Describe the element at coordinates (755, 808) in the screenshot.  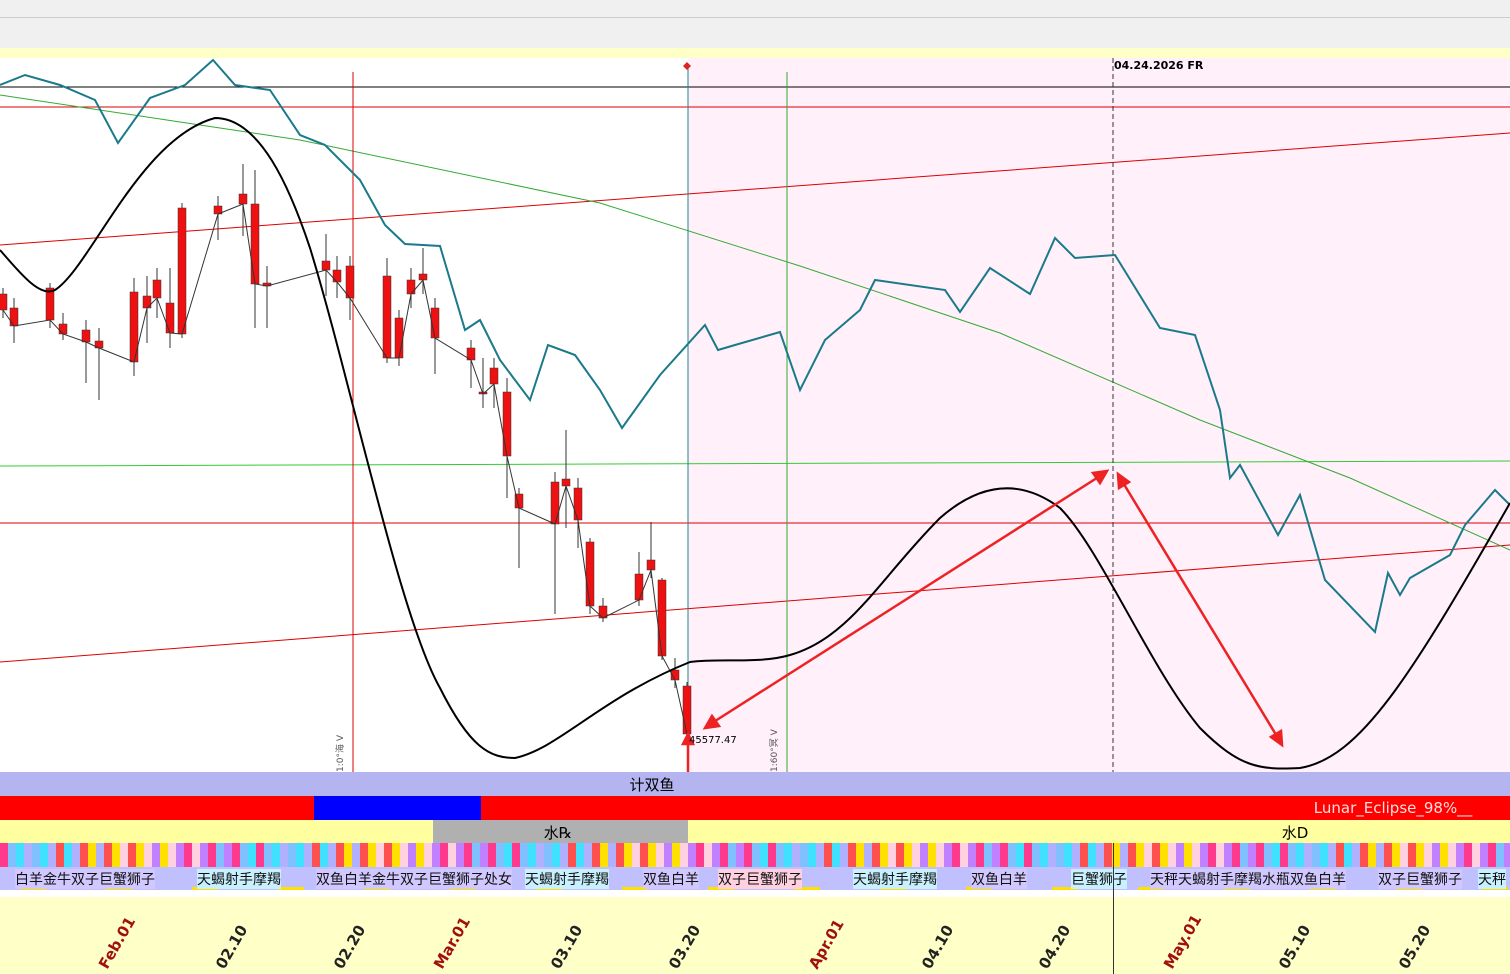
I see `band-row2: Lunar_Eclipse_98%__` at that location.